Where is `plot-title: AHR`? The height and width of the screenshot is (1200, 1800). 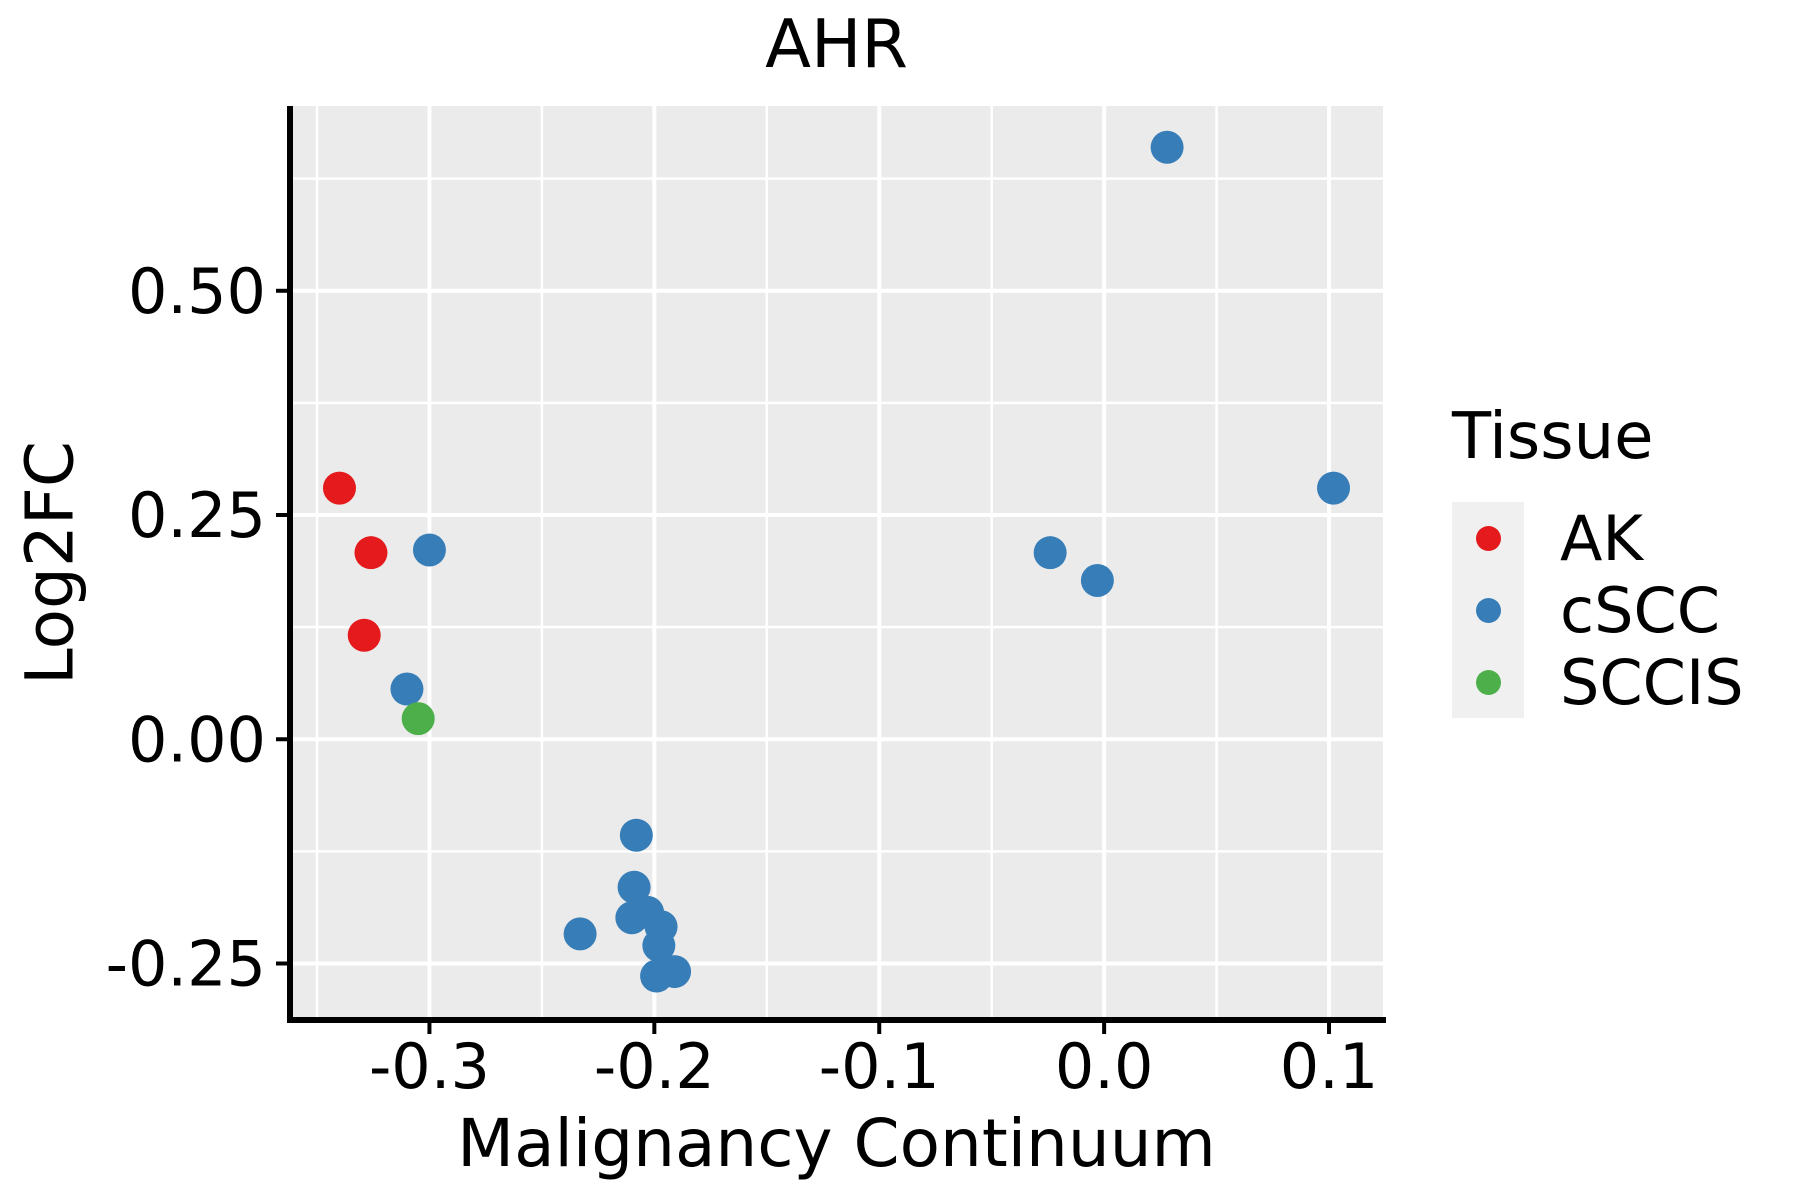 plot-title: AHR is located at coordinates (836, 44).